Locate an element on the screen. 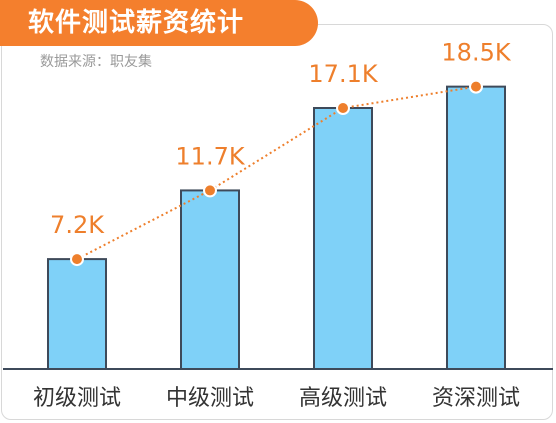 The image size is (556, 423). value-label-4: 18.5K is located at coordinates (476, 53).